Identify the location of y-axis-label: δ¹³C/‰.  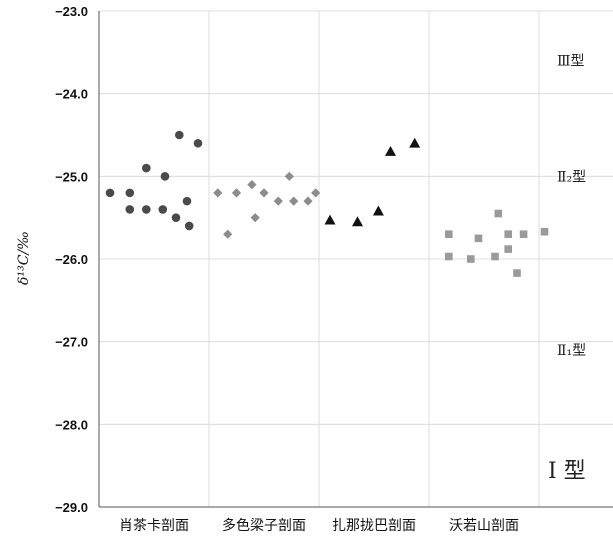
(24, 258).